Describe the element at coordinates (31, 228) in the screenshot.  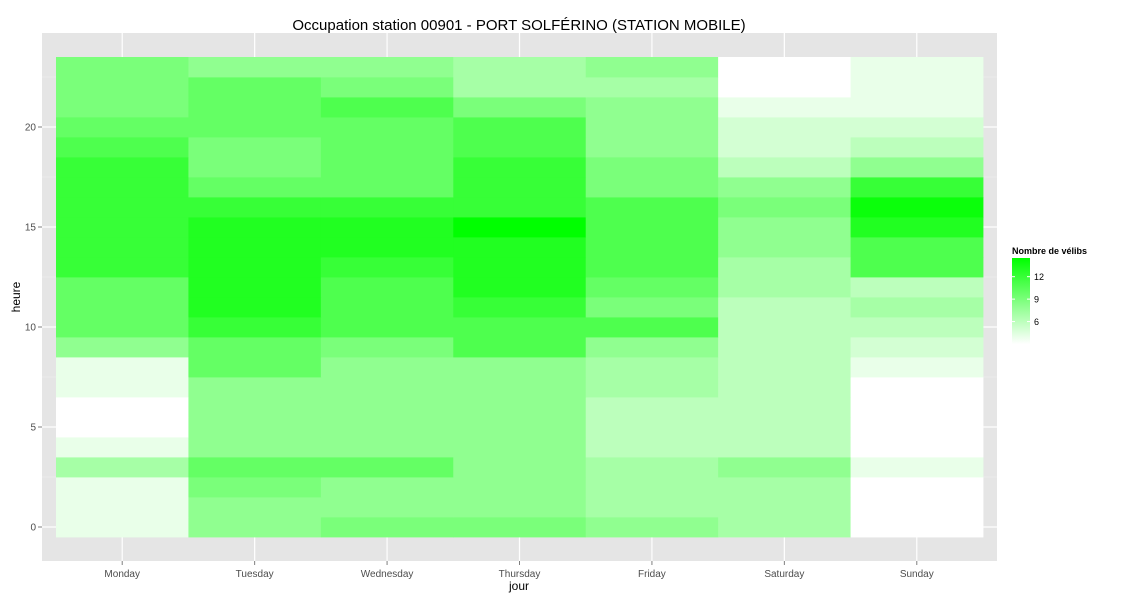
I see `y-tick-label: 15` at that location.